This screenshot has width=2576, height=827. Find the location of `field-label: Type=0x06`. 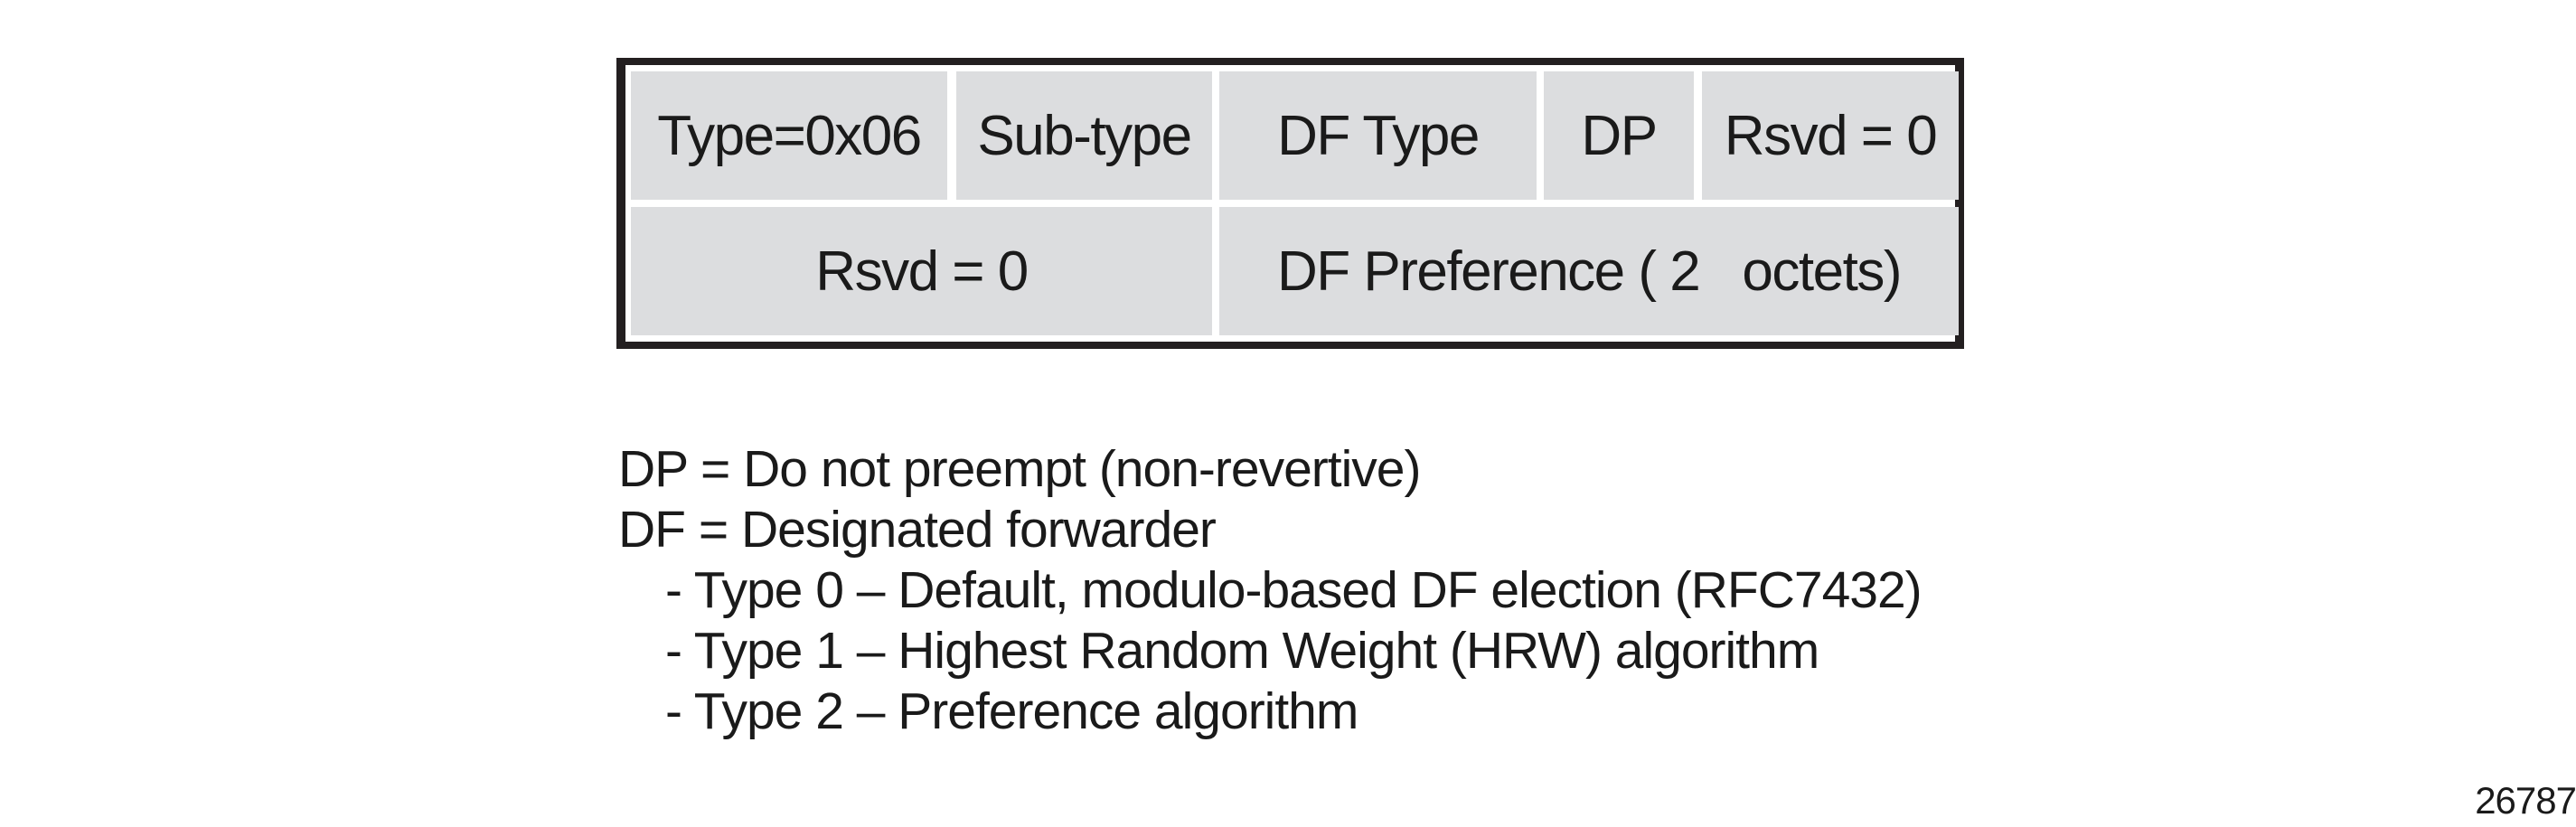

field-label: Type=0x06 is located at coordinates (789, 135).